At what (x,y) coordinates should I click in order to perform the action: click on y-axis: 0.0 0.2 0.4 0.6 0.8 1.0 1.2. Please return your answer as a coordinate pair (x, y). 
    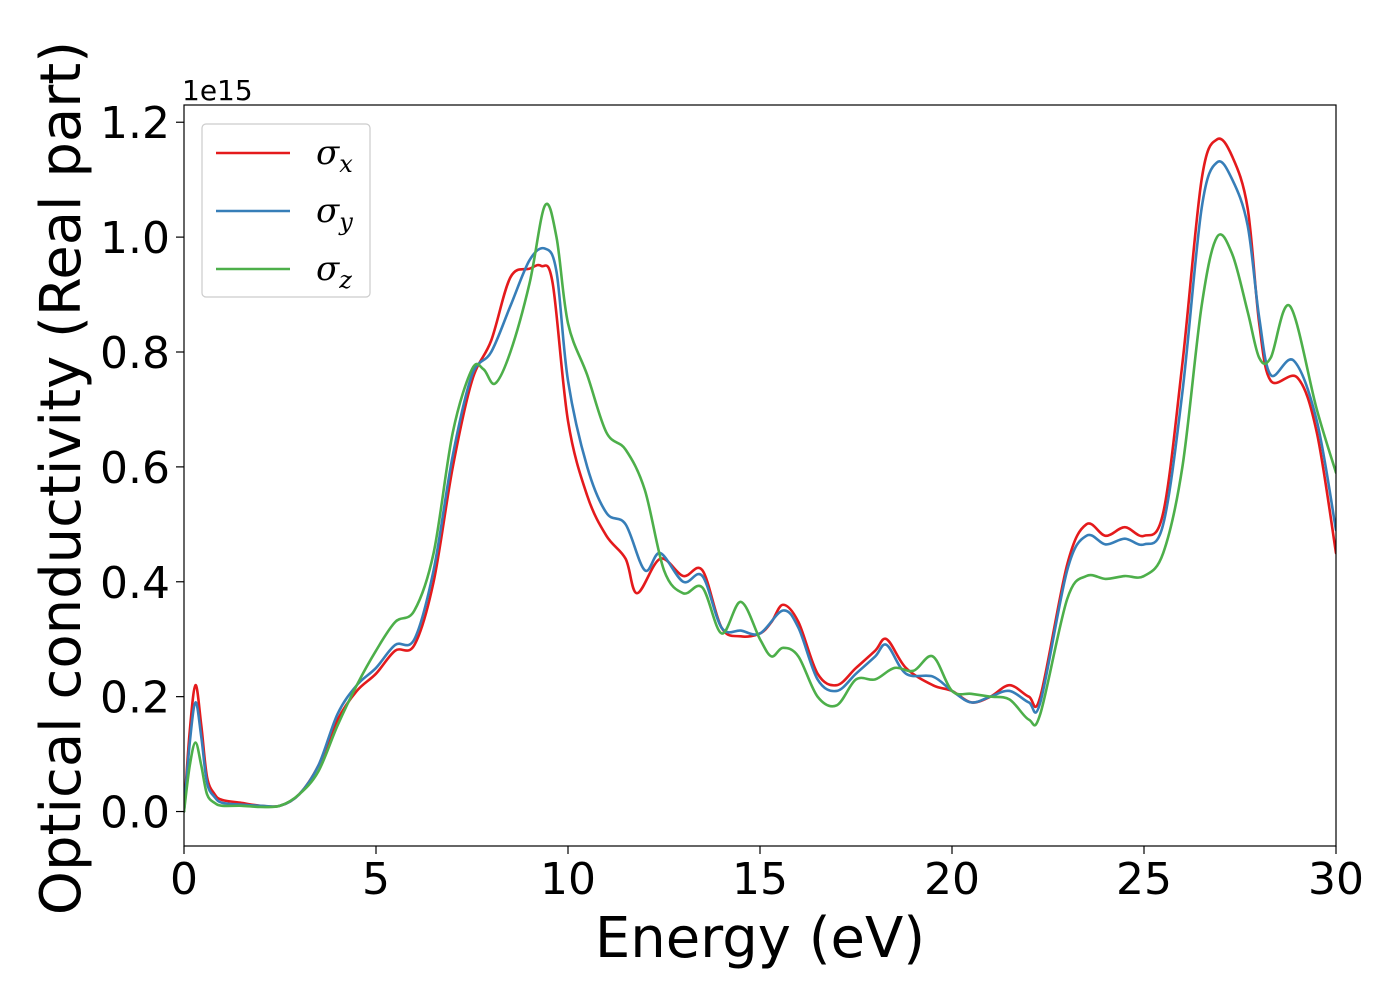
    Looking at the image, I should click on (142, 468).